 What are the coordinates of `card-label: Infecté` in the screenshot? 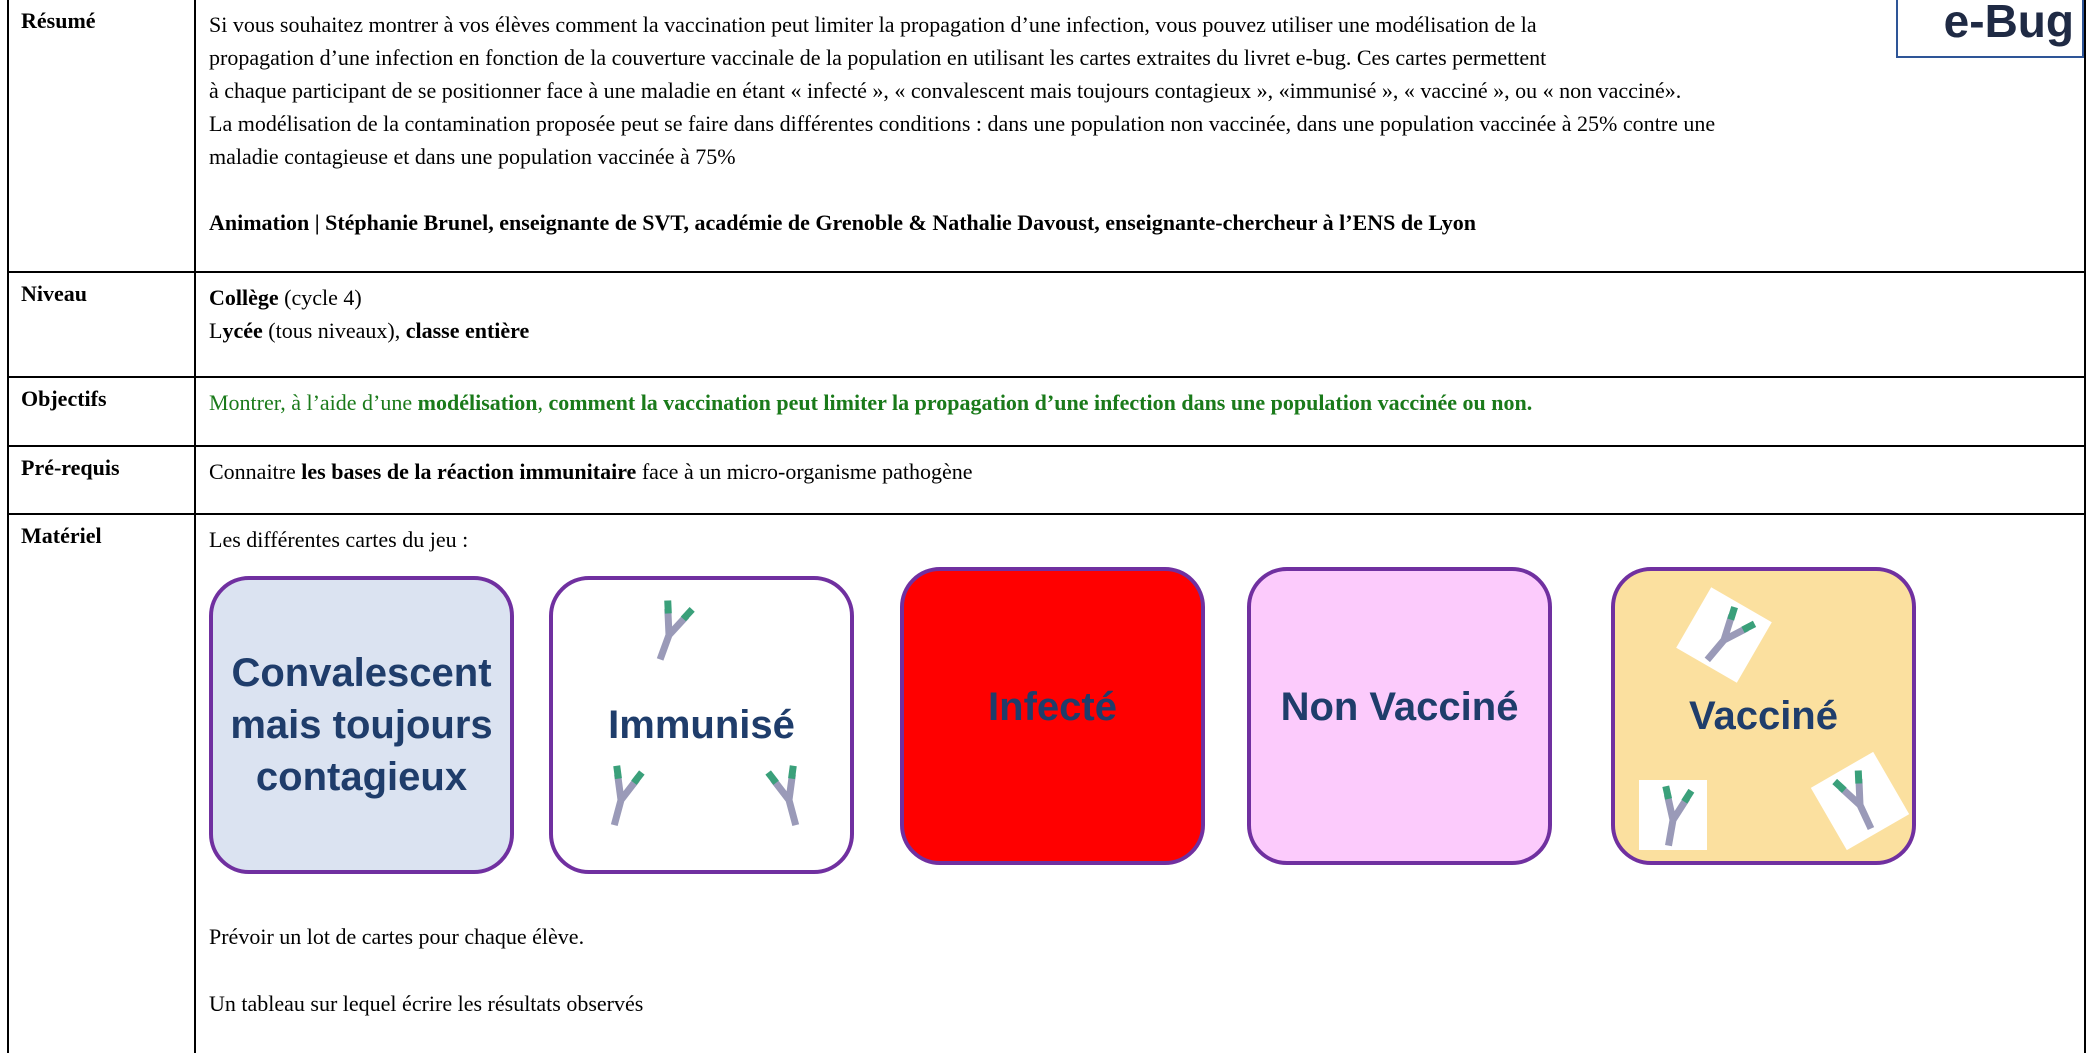 It's located at (1052, 707).